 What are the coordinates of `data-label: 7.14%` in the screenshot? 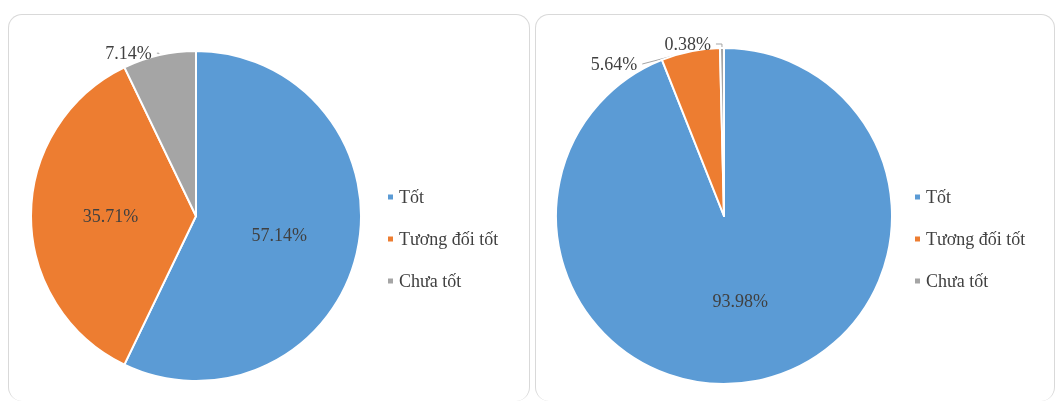 It's located at (128, 53).